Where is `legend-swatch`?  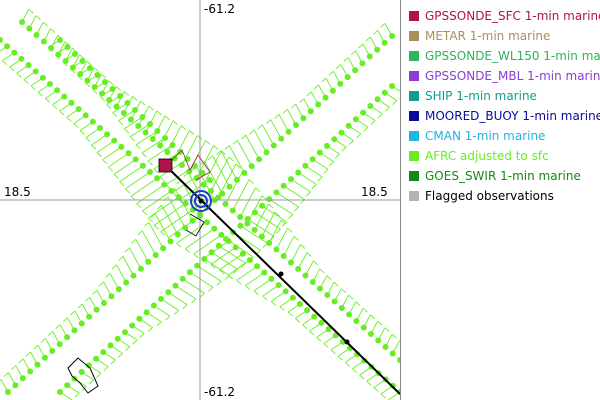 legend-swatch is located at coordinates (414, 176).